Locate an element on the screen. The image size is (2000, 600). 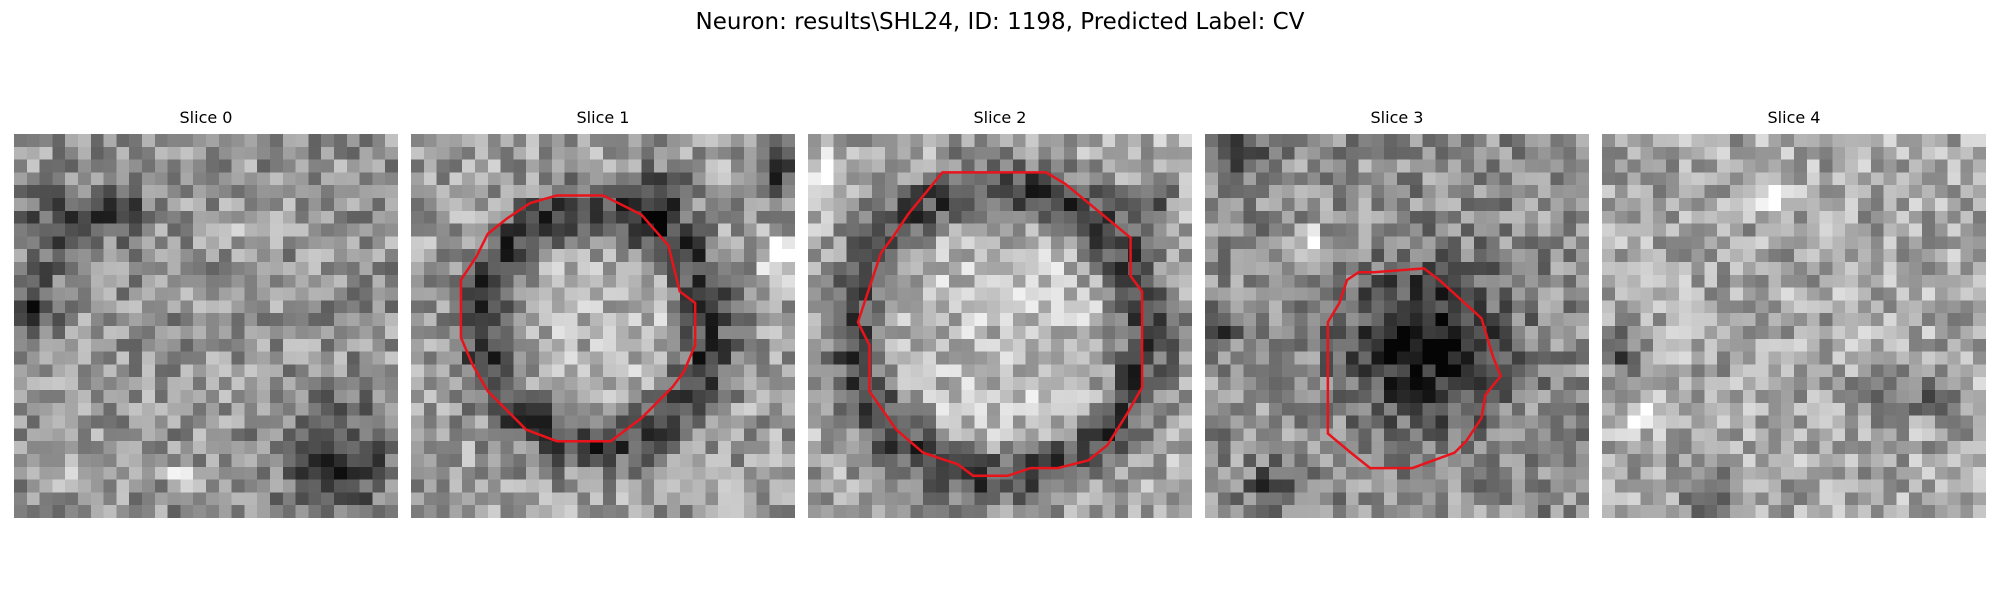
slice-title: Slice 1 is located at coordinates (603, 117).